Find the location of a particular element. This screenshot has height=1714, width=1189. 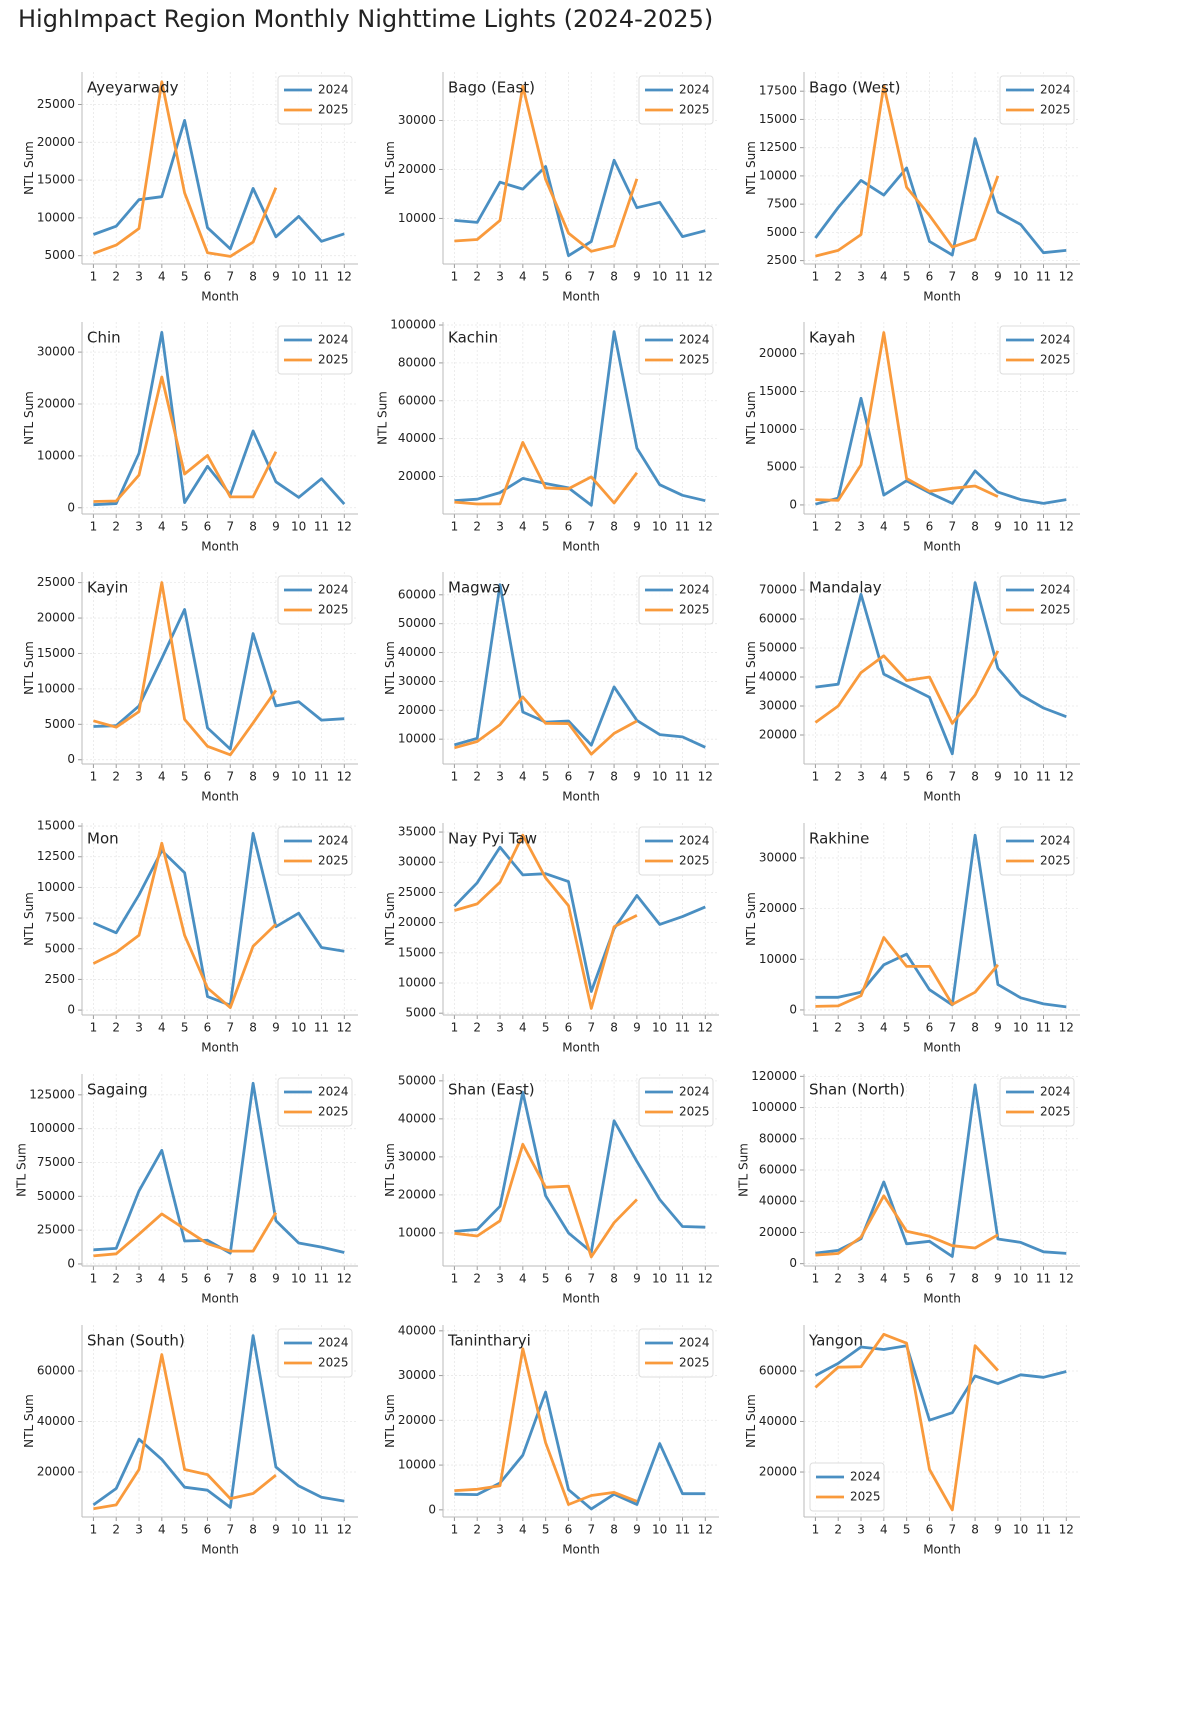

y-axis-label: NTL Sum is located at coordinates (29, 919).